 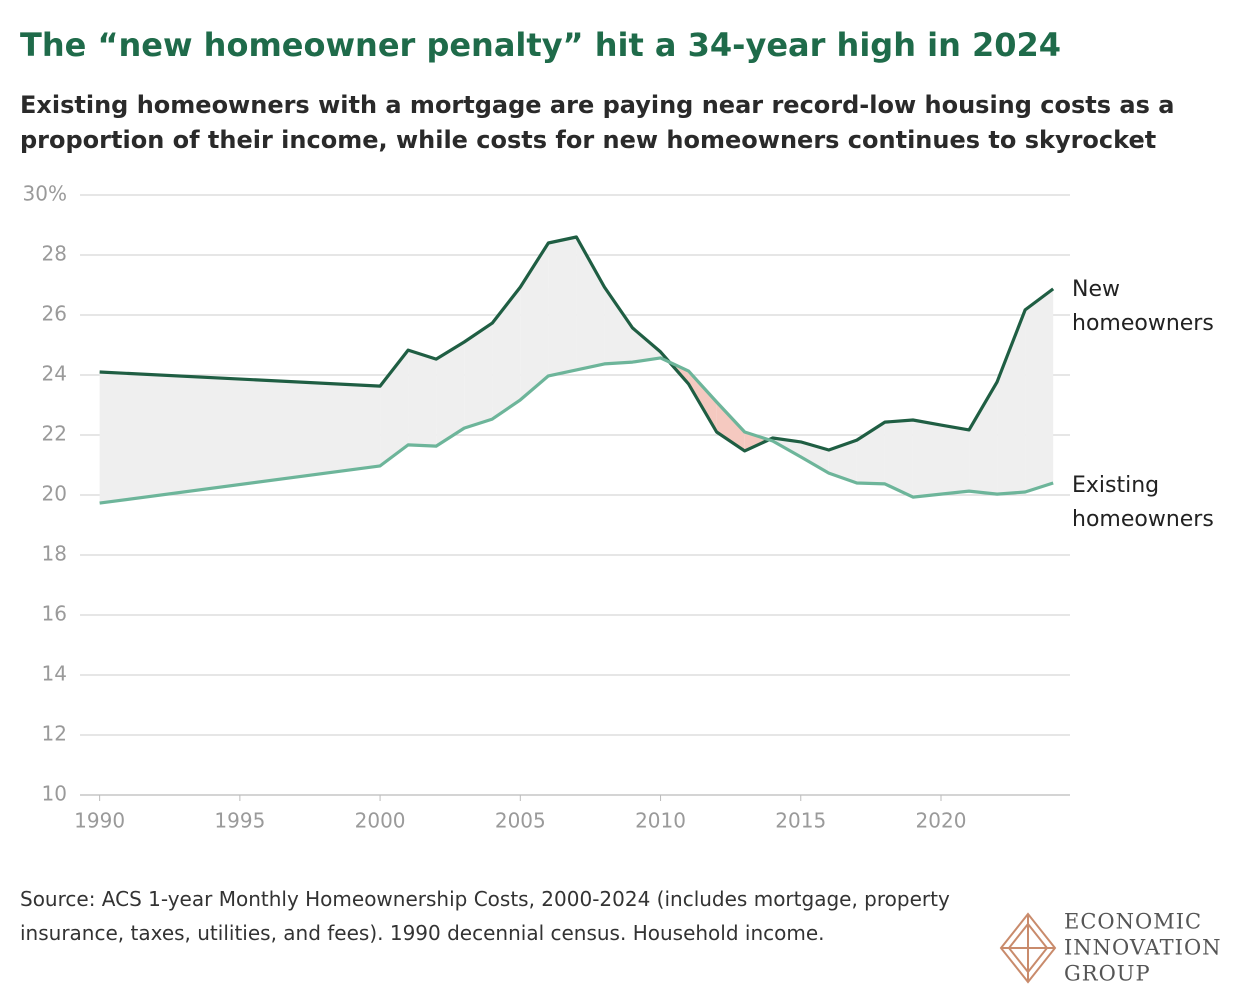 What do you see at coordinates (54, 734) in the screenshot?
I see `y-tick-label: 12` at bounding box center [54, 734].